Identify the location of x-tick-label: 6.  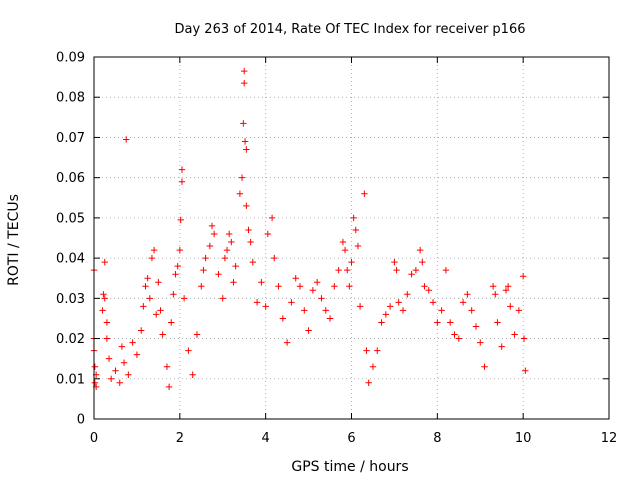
(351, 438).